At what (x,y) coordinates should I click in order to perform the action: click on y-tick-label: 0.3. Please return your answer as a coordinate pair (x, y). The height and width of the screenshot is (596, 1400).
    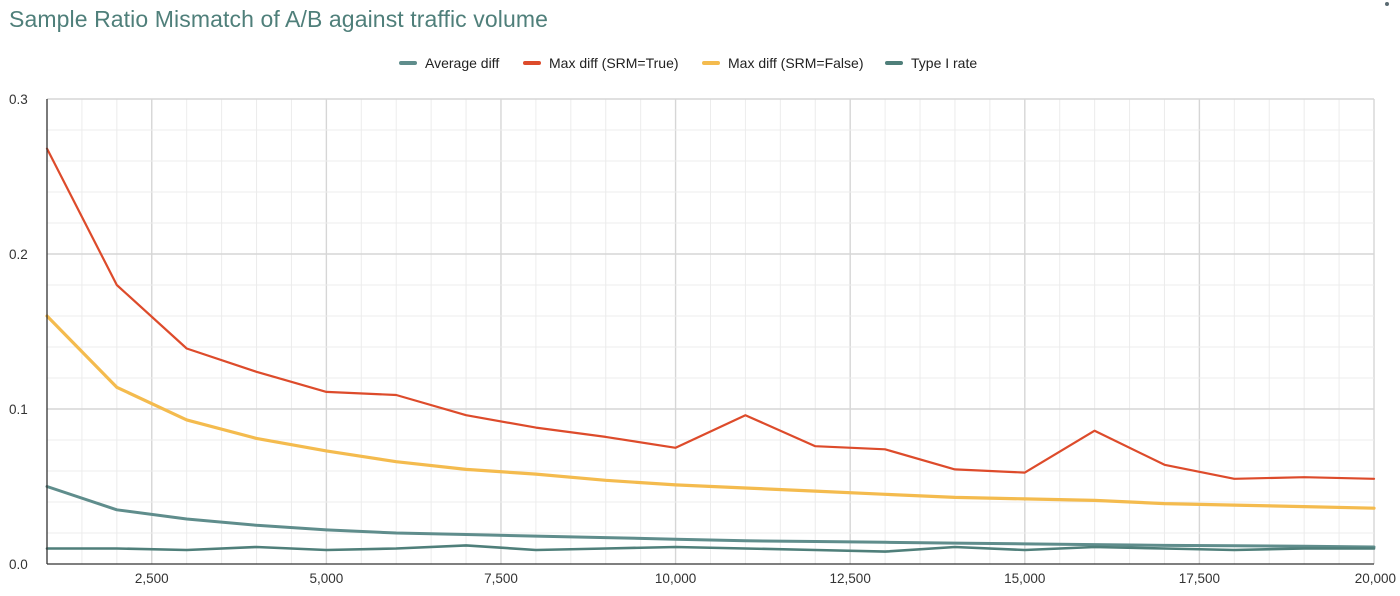
    Looking at the image, I should click on (18, 99).